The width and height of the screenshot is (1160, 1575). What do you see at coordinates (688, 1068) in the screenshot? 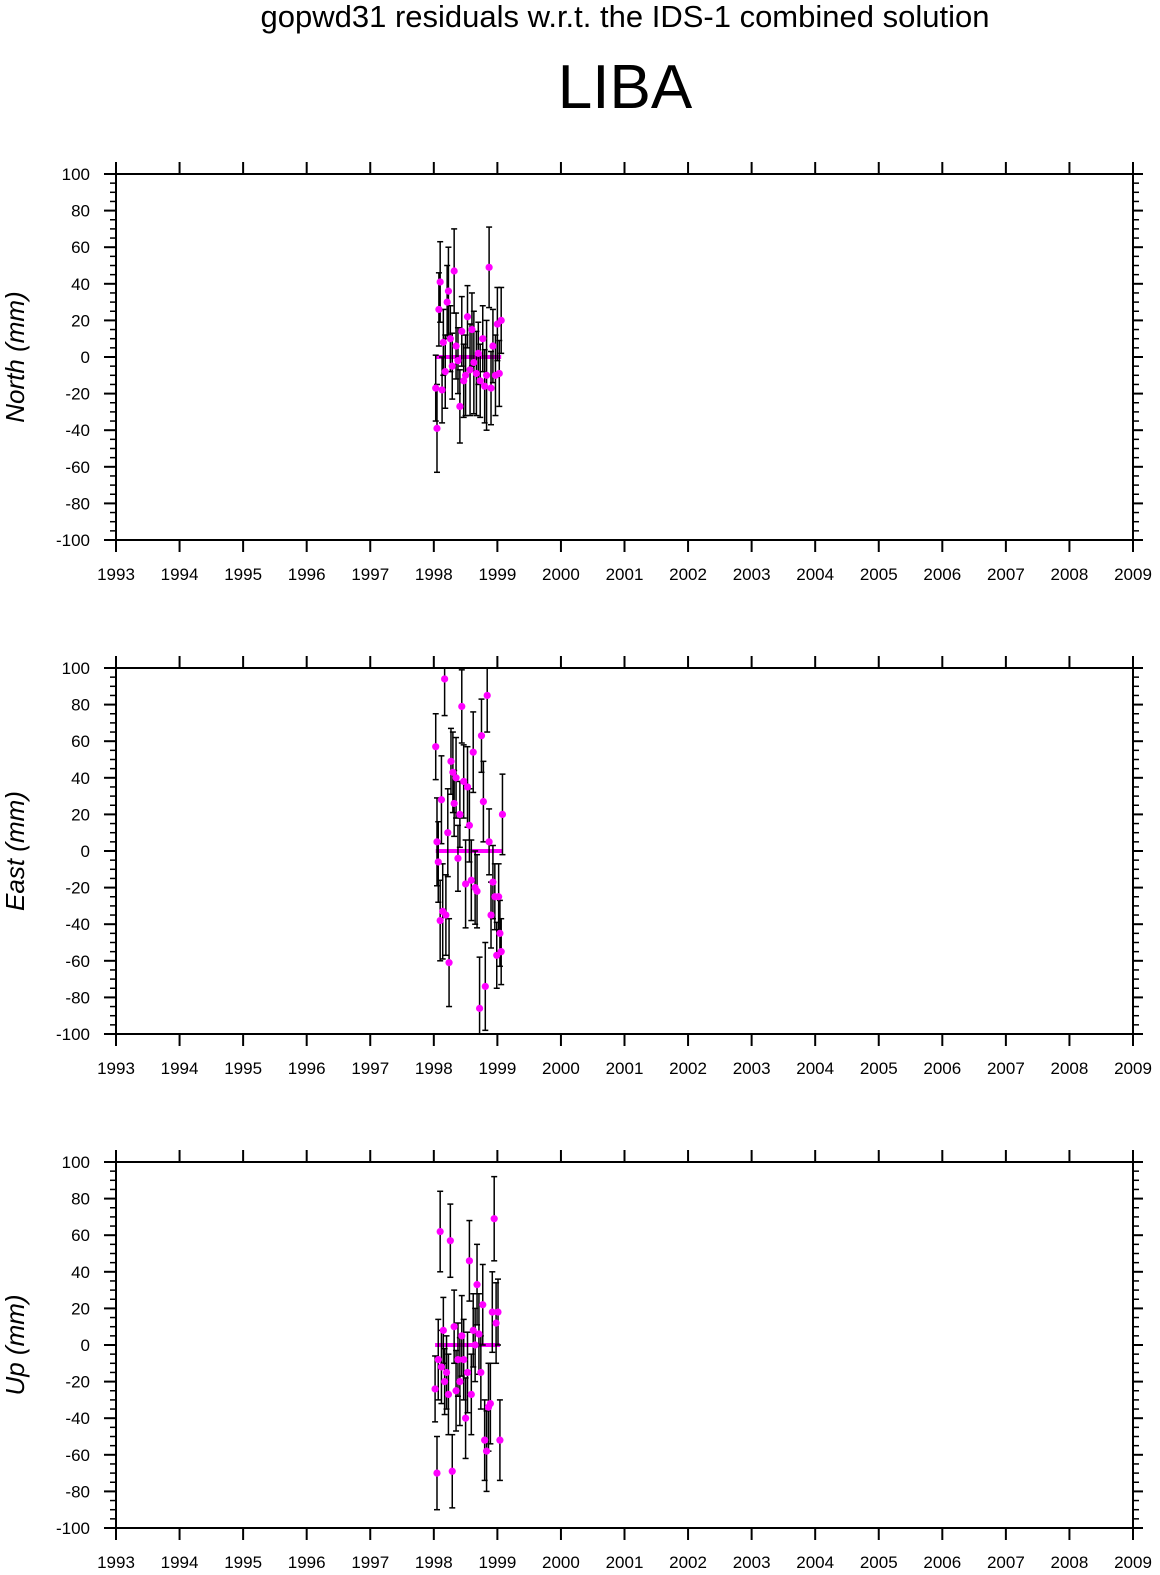
I see `x-tick-label: 2002` at bounding box center [688, 1068].